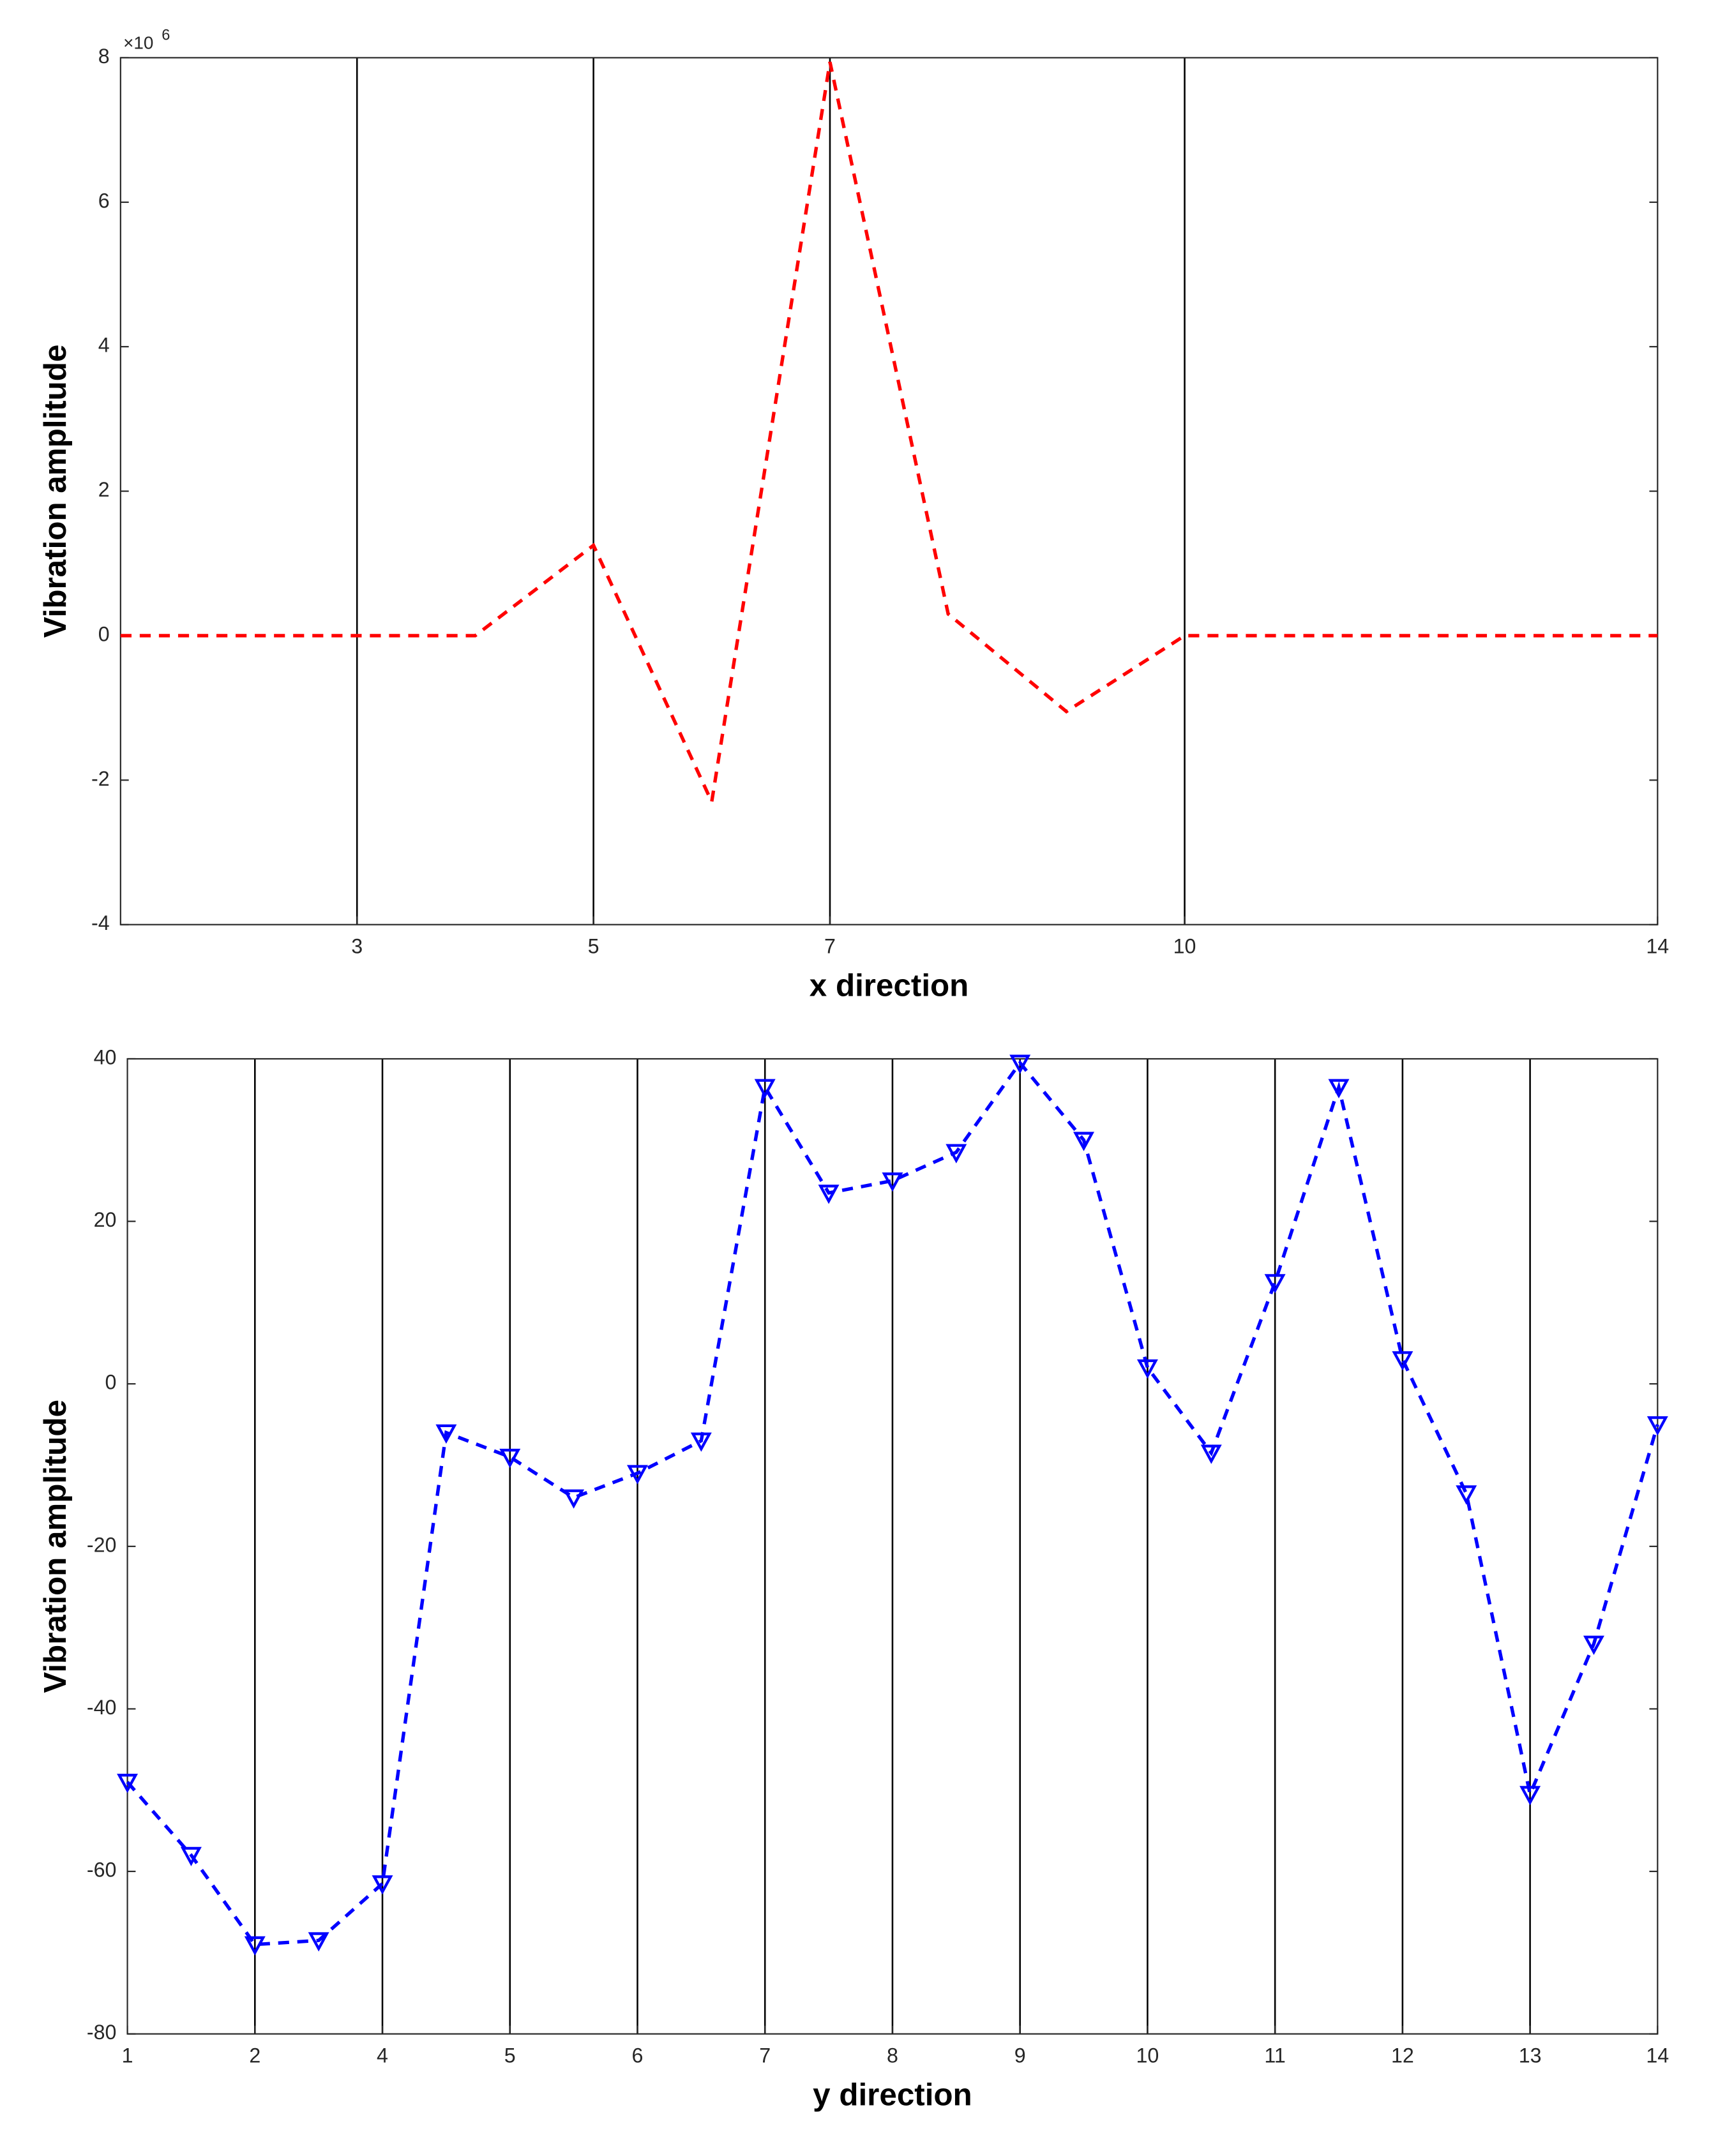 Image resolution: width=1711 pixels, height=2156 pixels. Describe the element at coordinates (254, 2055) in the screenshot. I see `x-tick-label: 2` at that location.